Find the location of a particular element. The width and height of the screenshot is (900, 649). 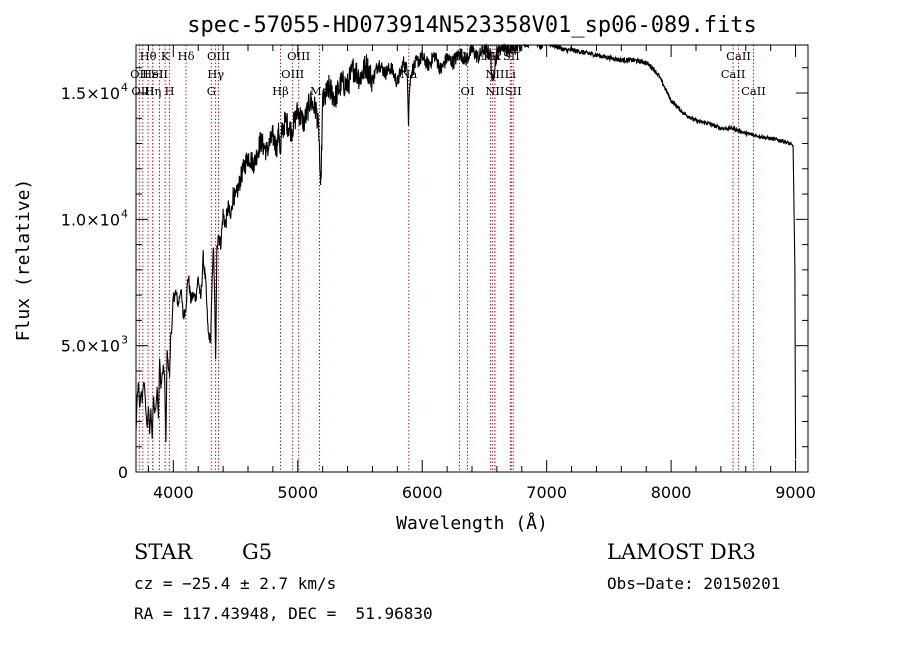

y-axis-label: Flux (relative) is located at coordinates (23, 260).